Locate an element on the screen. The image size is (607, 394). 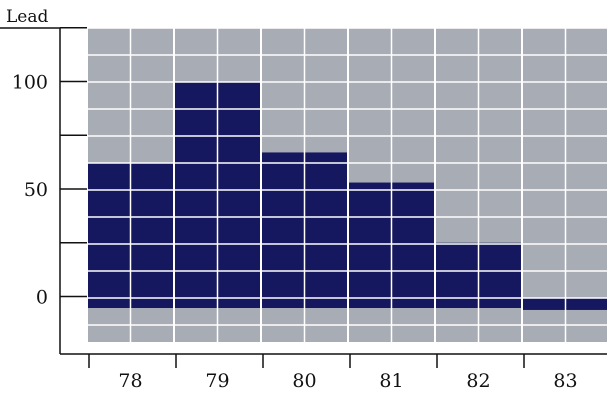
x-tick-label-82: 82 is located at coordinates (478, 380).